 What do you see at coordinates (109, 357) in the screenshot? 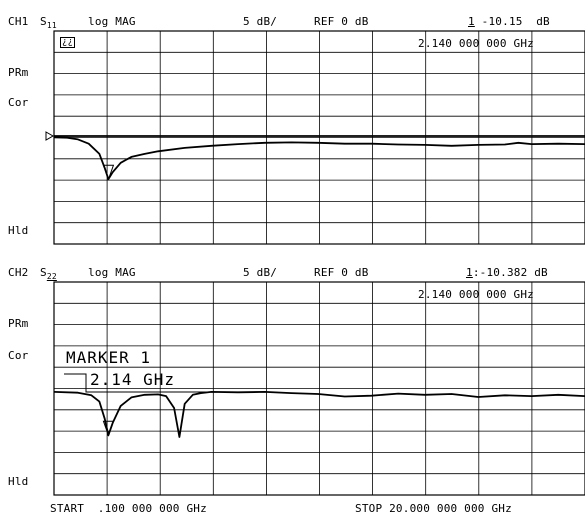
I see `ch2-marker-box-title: MARKER 1` at bounding box center [109, 357].